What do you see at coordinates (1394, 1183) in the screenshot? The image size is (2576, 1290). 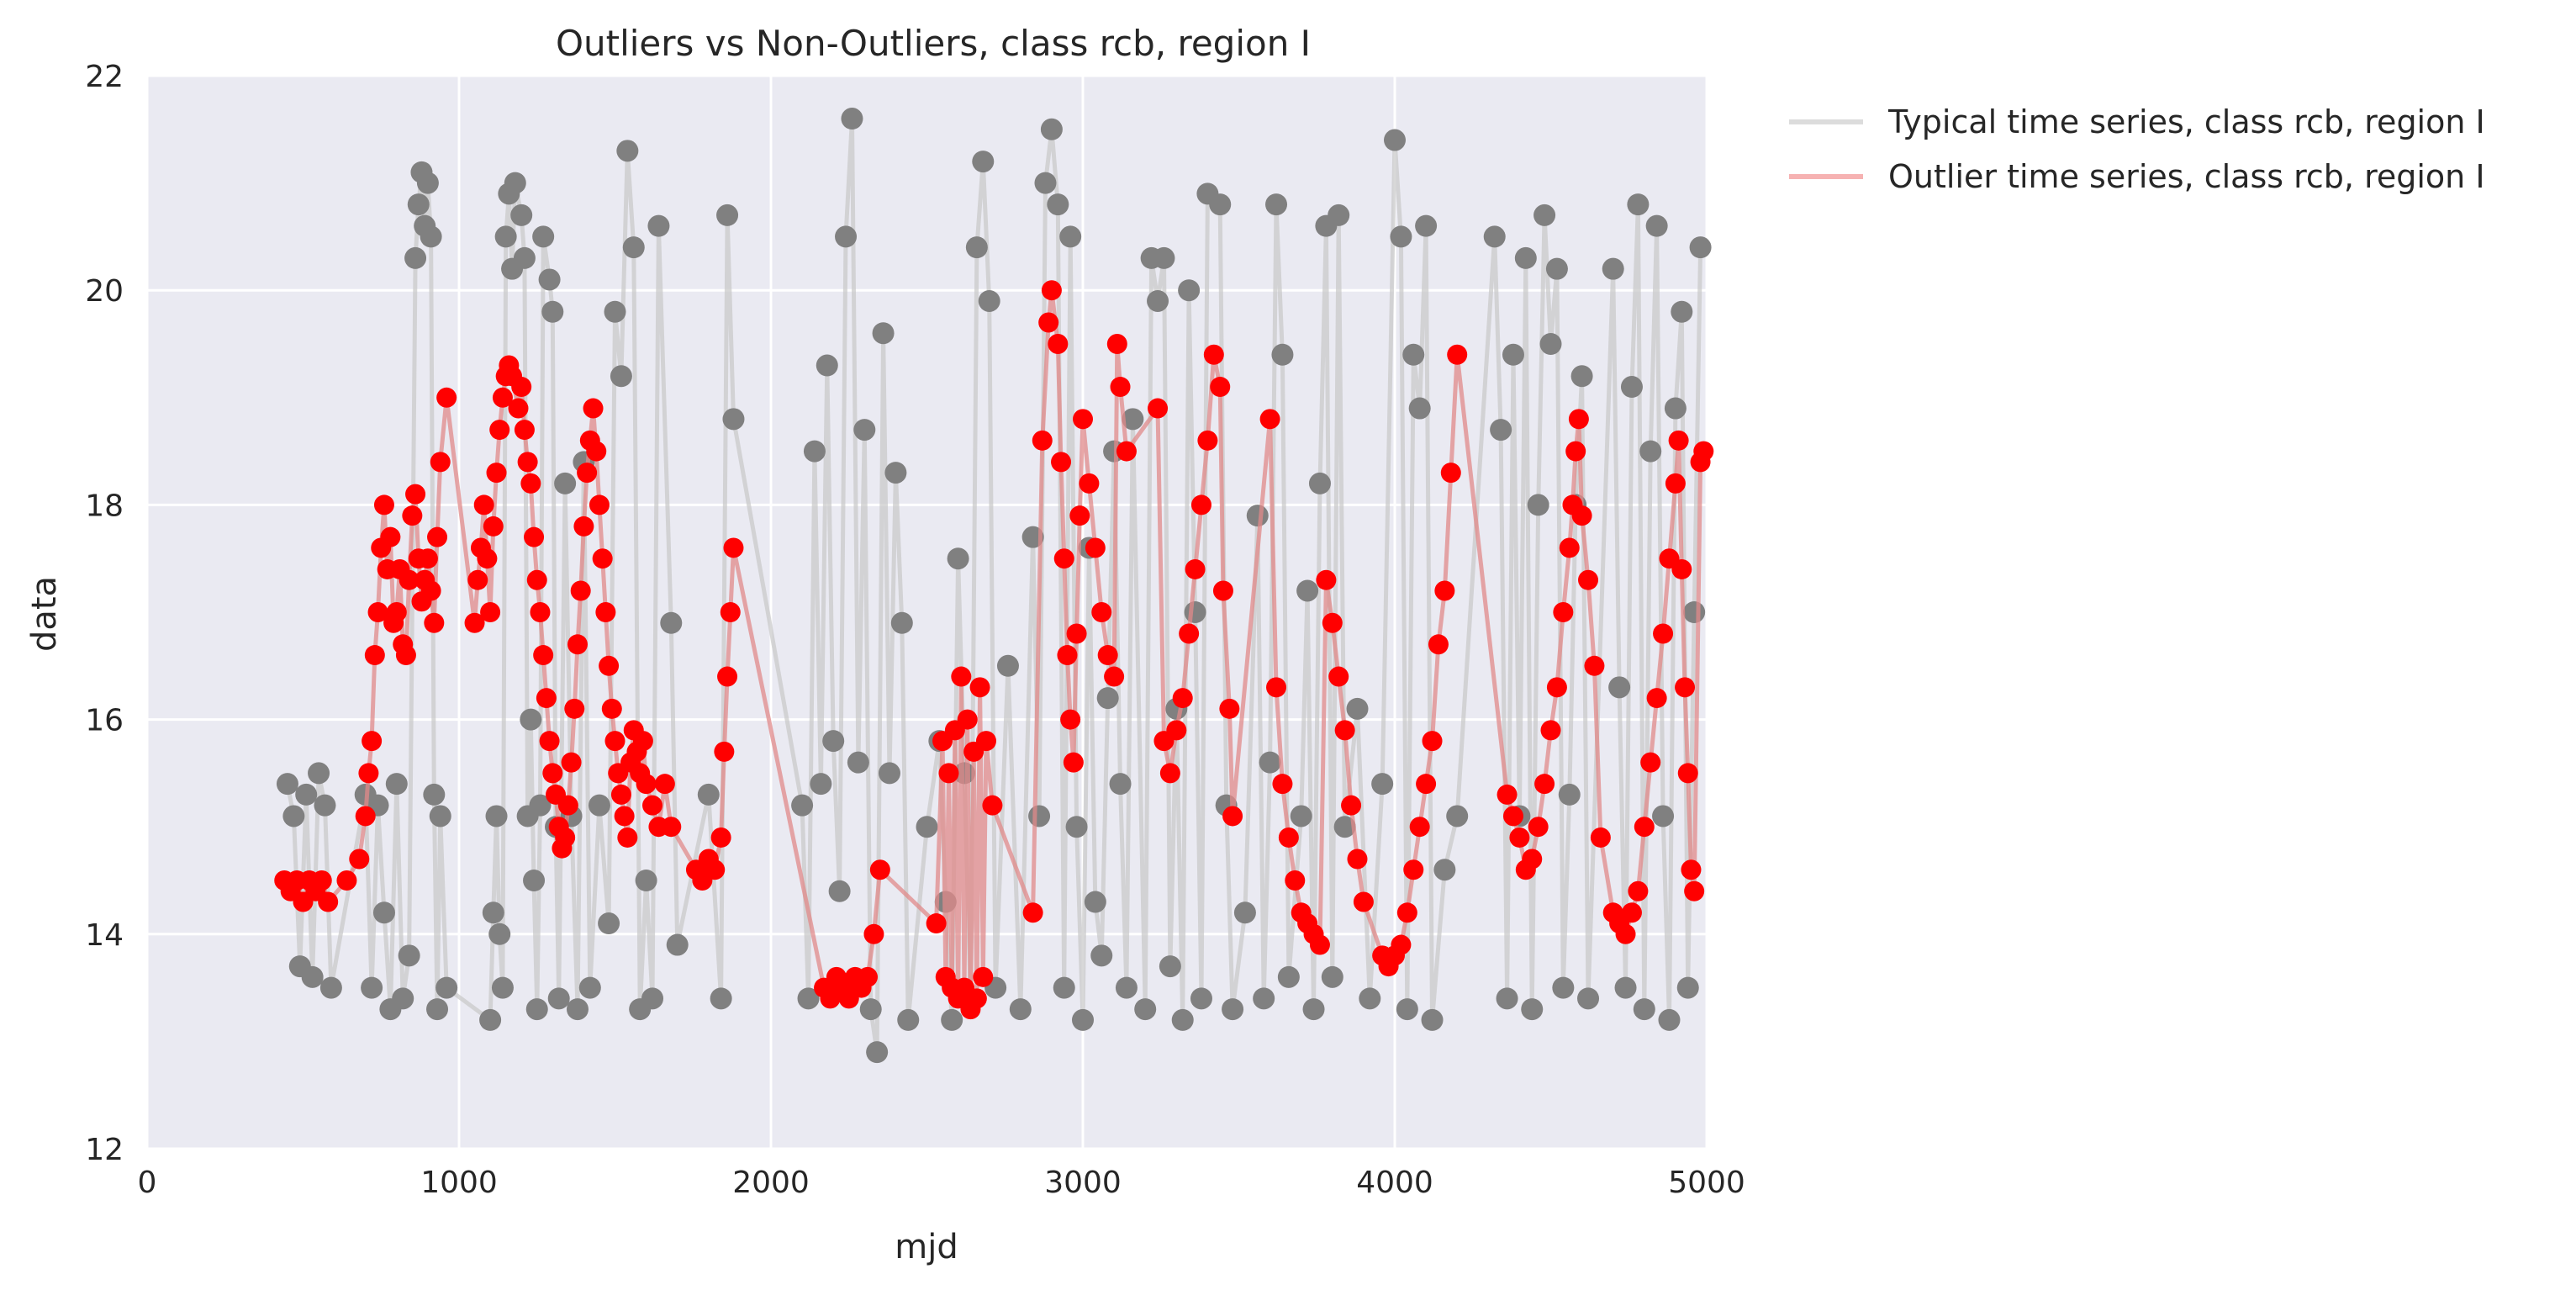 I see `x-tick-label: 4000` at bounding box center [1394, 1183].